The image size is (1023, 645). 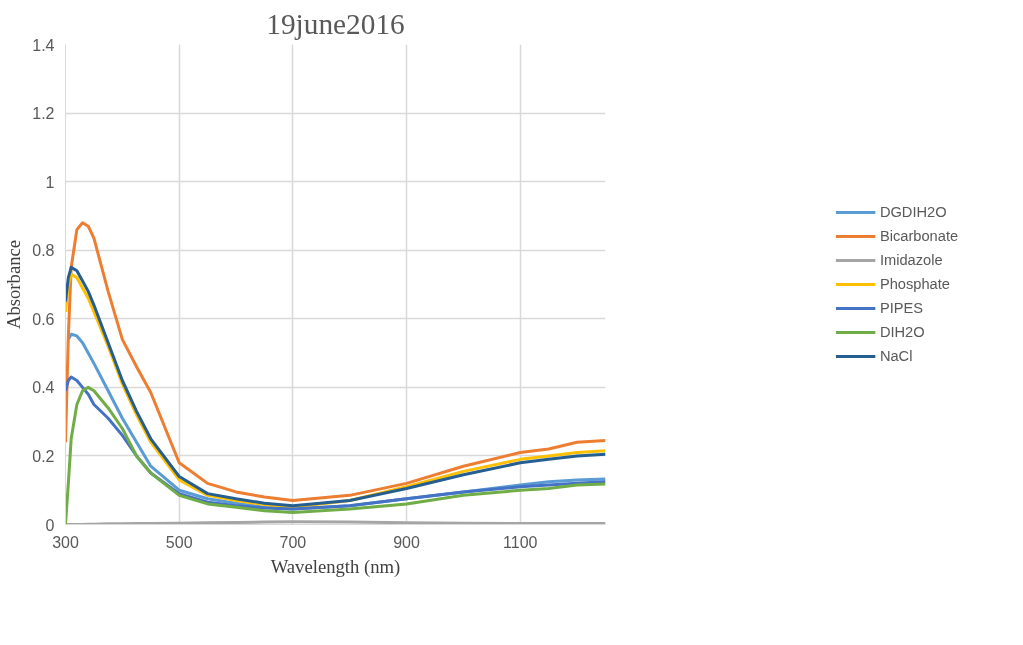 What do you see at coordinates (50, 182) in the screenshot?
I see `y-tick-label: 1` at bounding box center [50, 182].